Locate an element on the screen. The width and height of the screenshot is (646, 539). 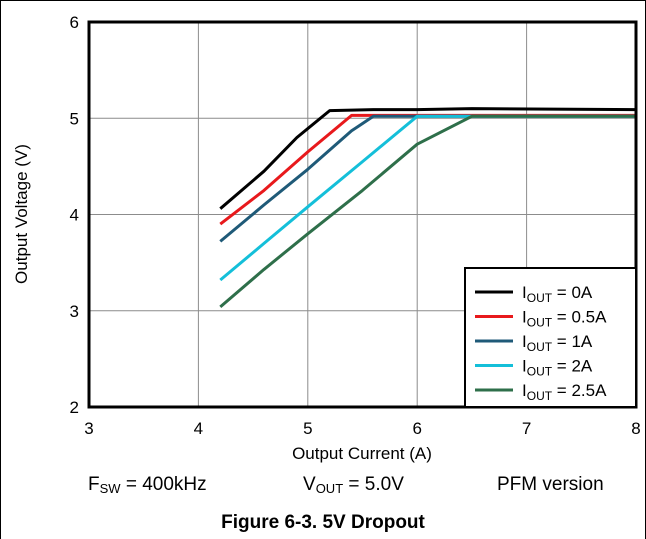
y-tick-label: 3 is located at coordinates (74, 311).